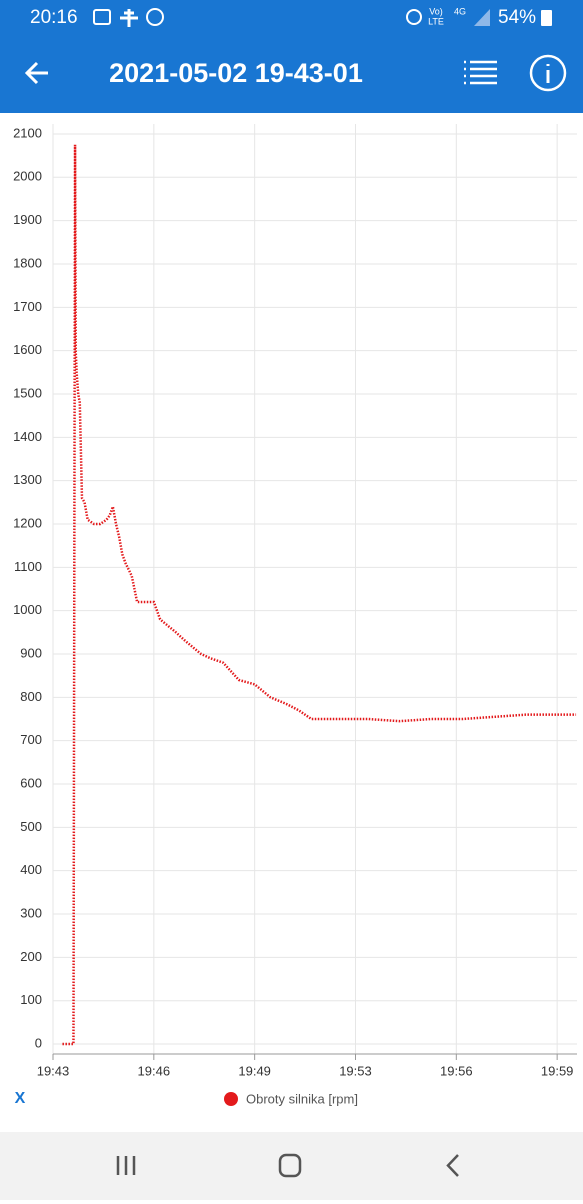  I want to click on y-tick-label: 700, so click(31, 739).